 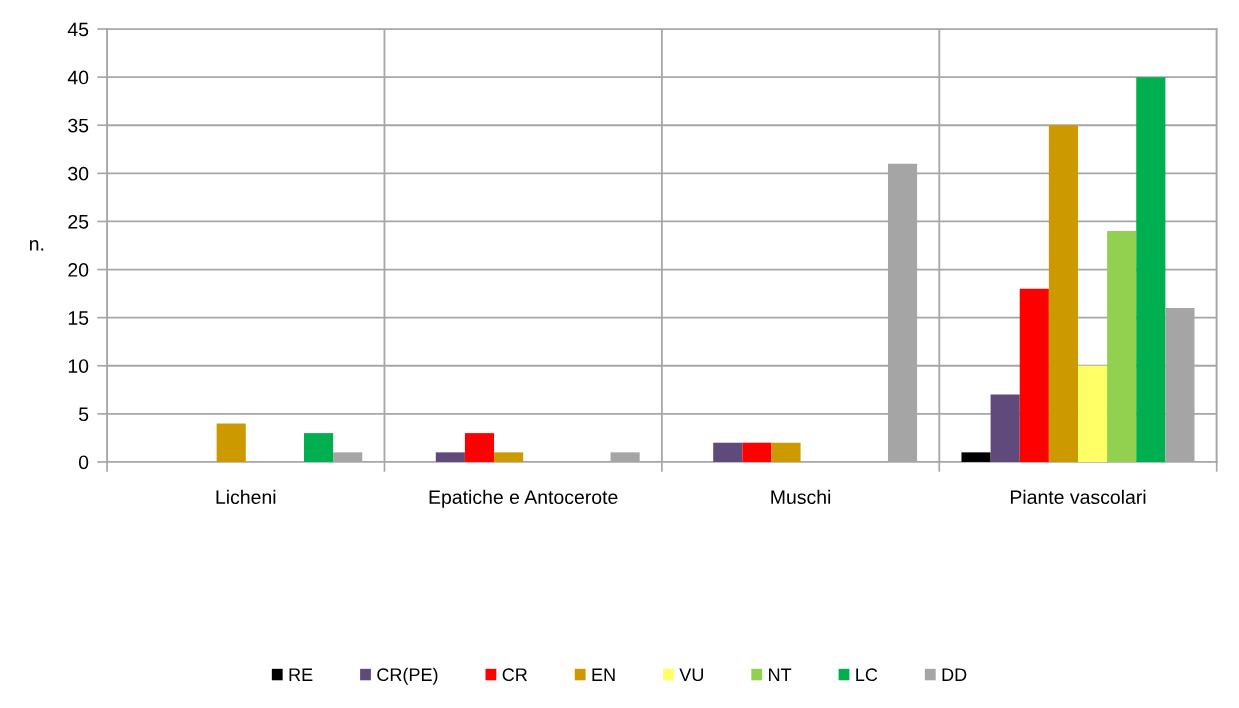 What do you see at coordinates (514, 675) in the screenshot?
I see `legend-label: CR` at bounding box center [514, 675].